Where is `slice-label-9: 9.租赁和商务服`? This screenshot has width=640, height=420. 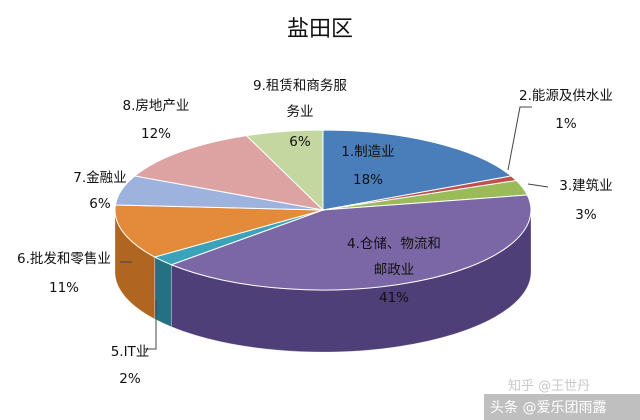 slice-label-9: 9.租赁和商务服 is located at coordinates (300, 86).